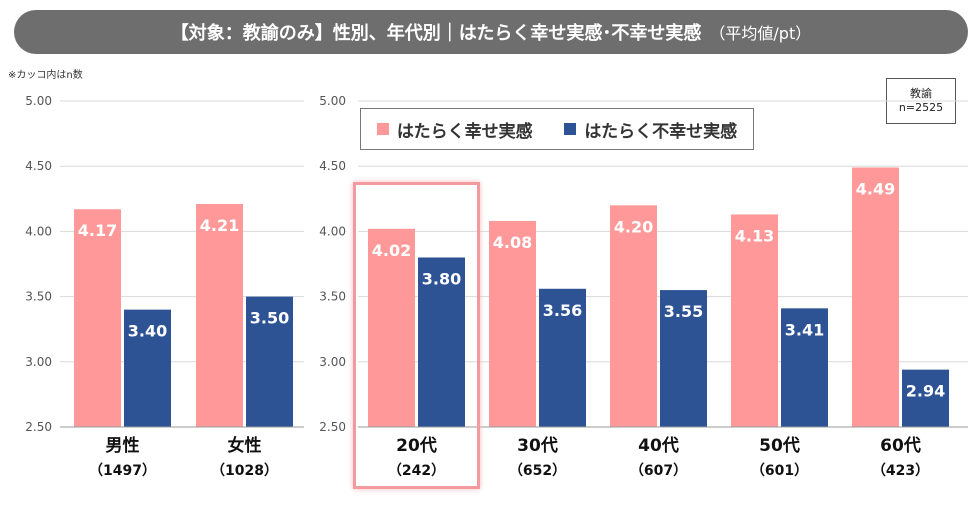 The height and width of the screenshot is (510, 980). Describe the element at coordinates (633, 226) in the screenshot. I see `data-label-happy: 4.20` at that location.